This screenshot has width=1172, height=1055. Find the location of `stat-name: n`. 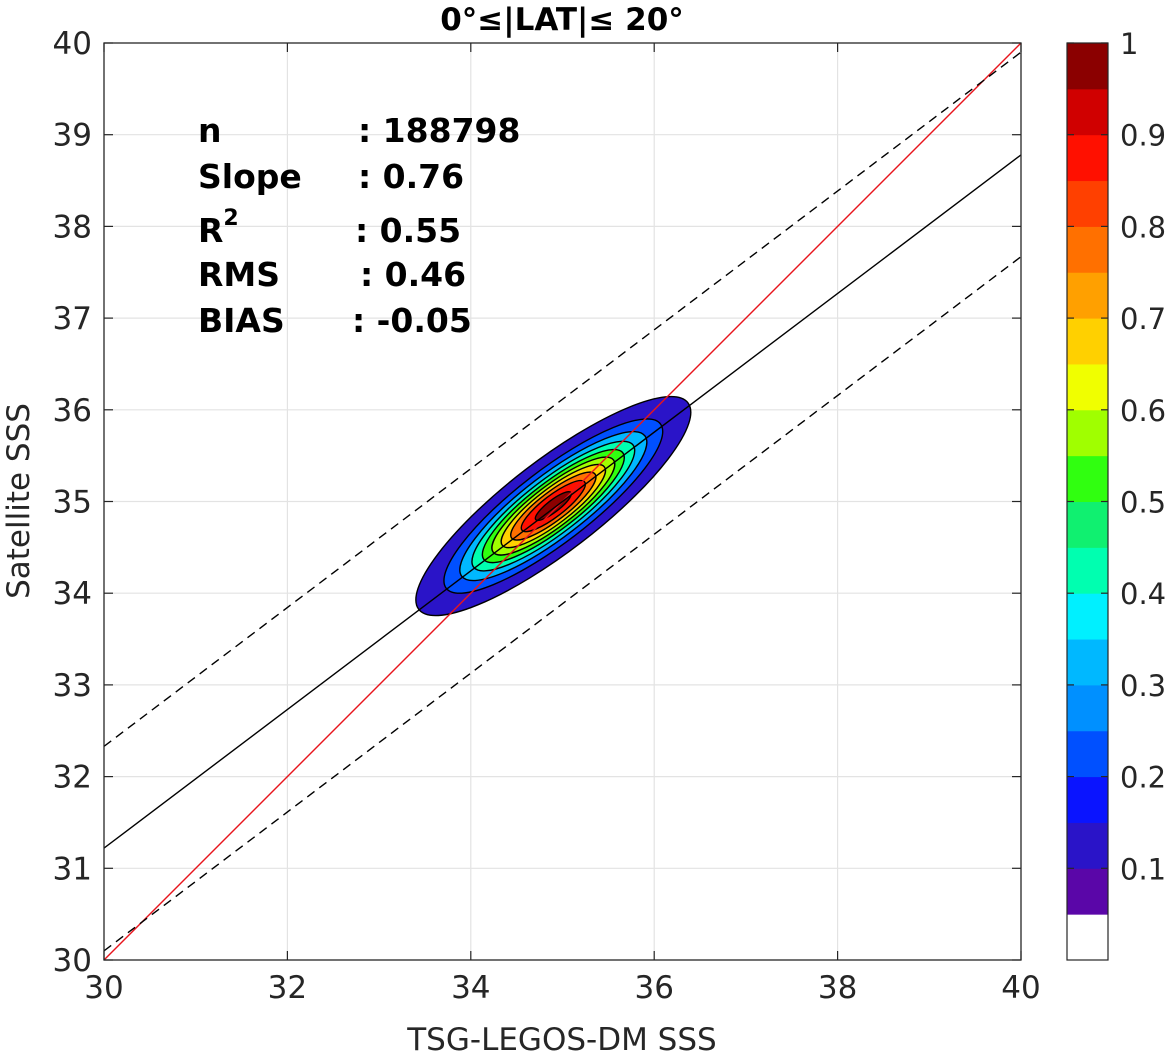

stat-name: n is located at coordinates (210, 130).